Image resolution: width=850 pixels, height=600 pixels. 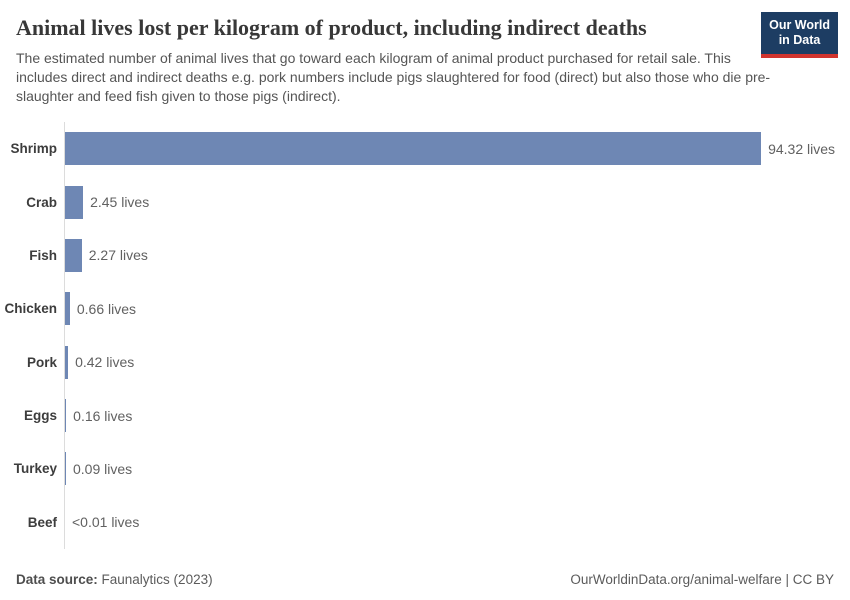 I want to click on bar-row-shrimp: Shrimp 94.32 lives, so click(x=418, y=149).